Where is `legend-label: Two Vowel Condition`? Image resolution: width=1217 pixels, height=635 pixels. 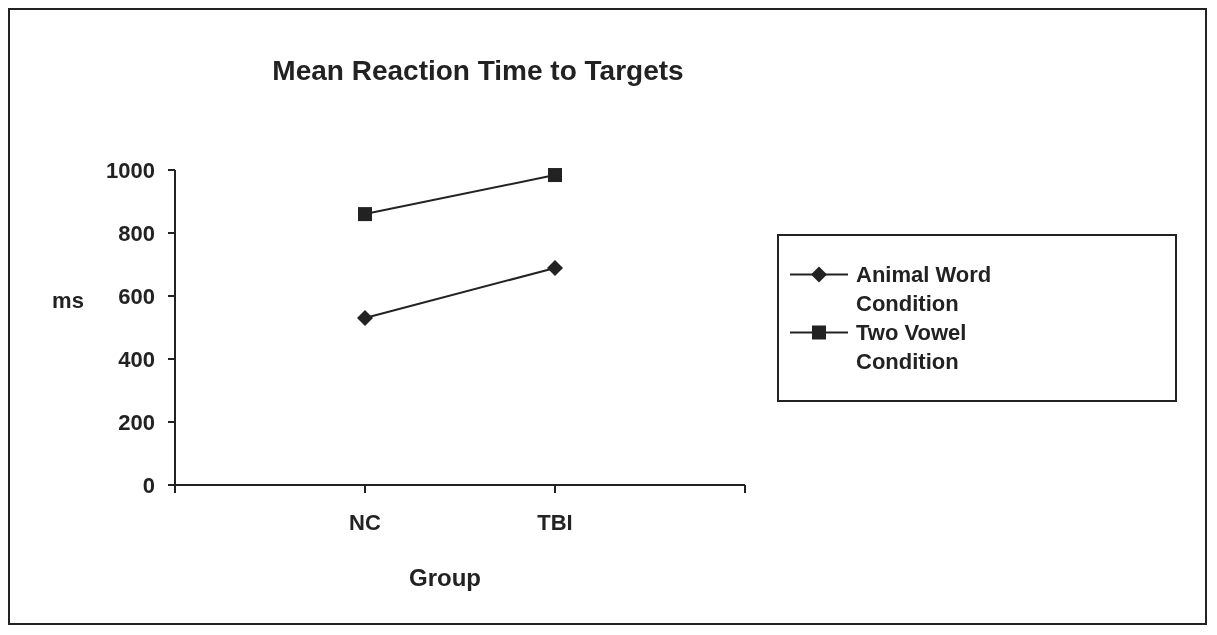
legend-label: Two Vowel Condition is located at coordinates (911, 346).